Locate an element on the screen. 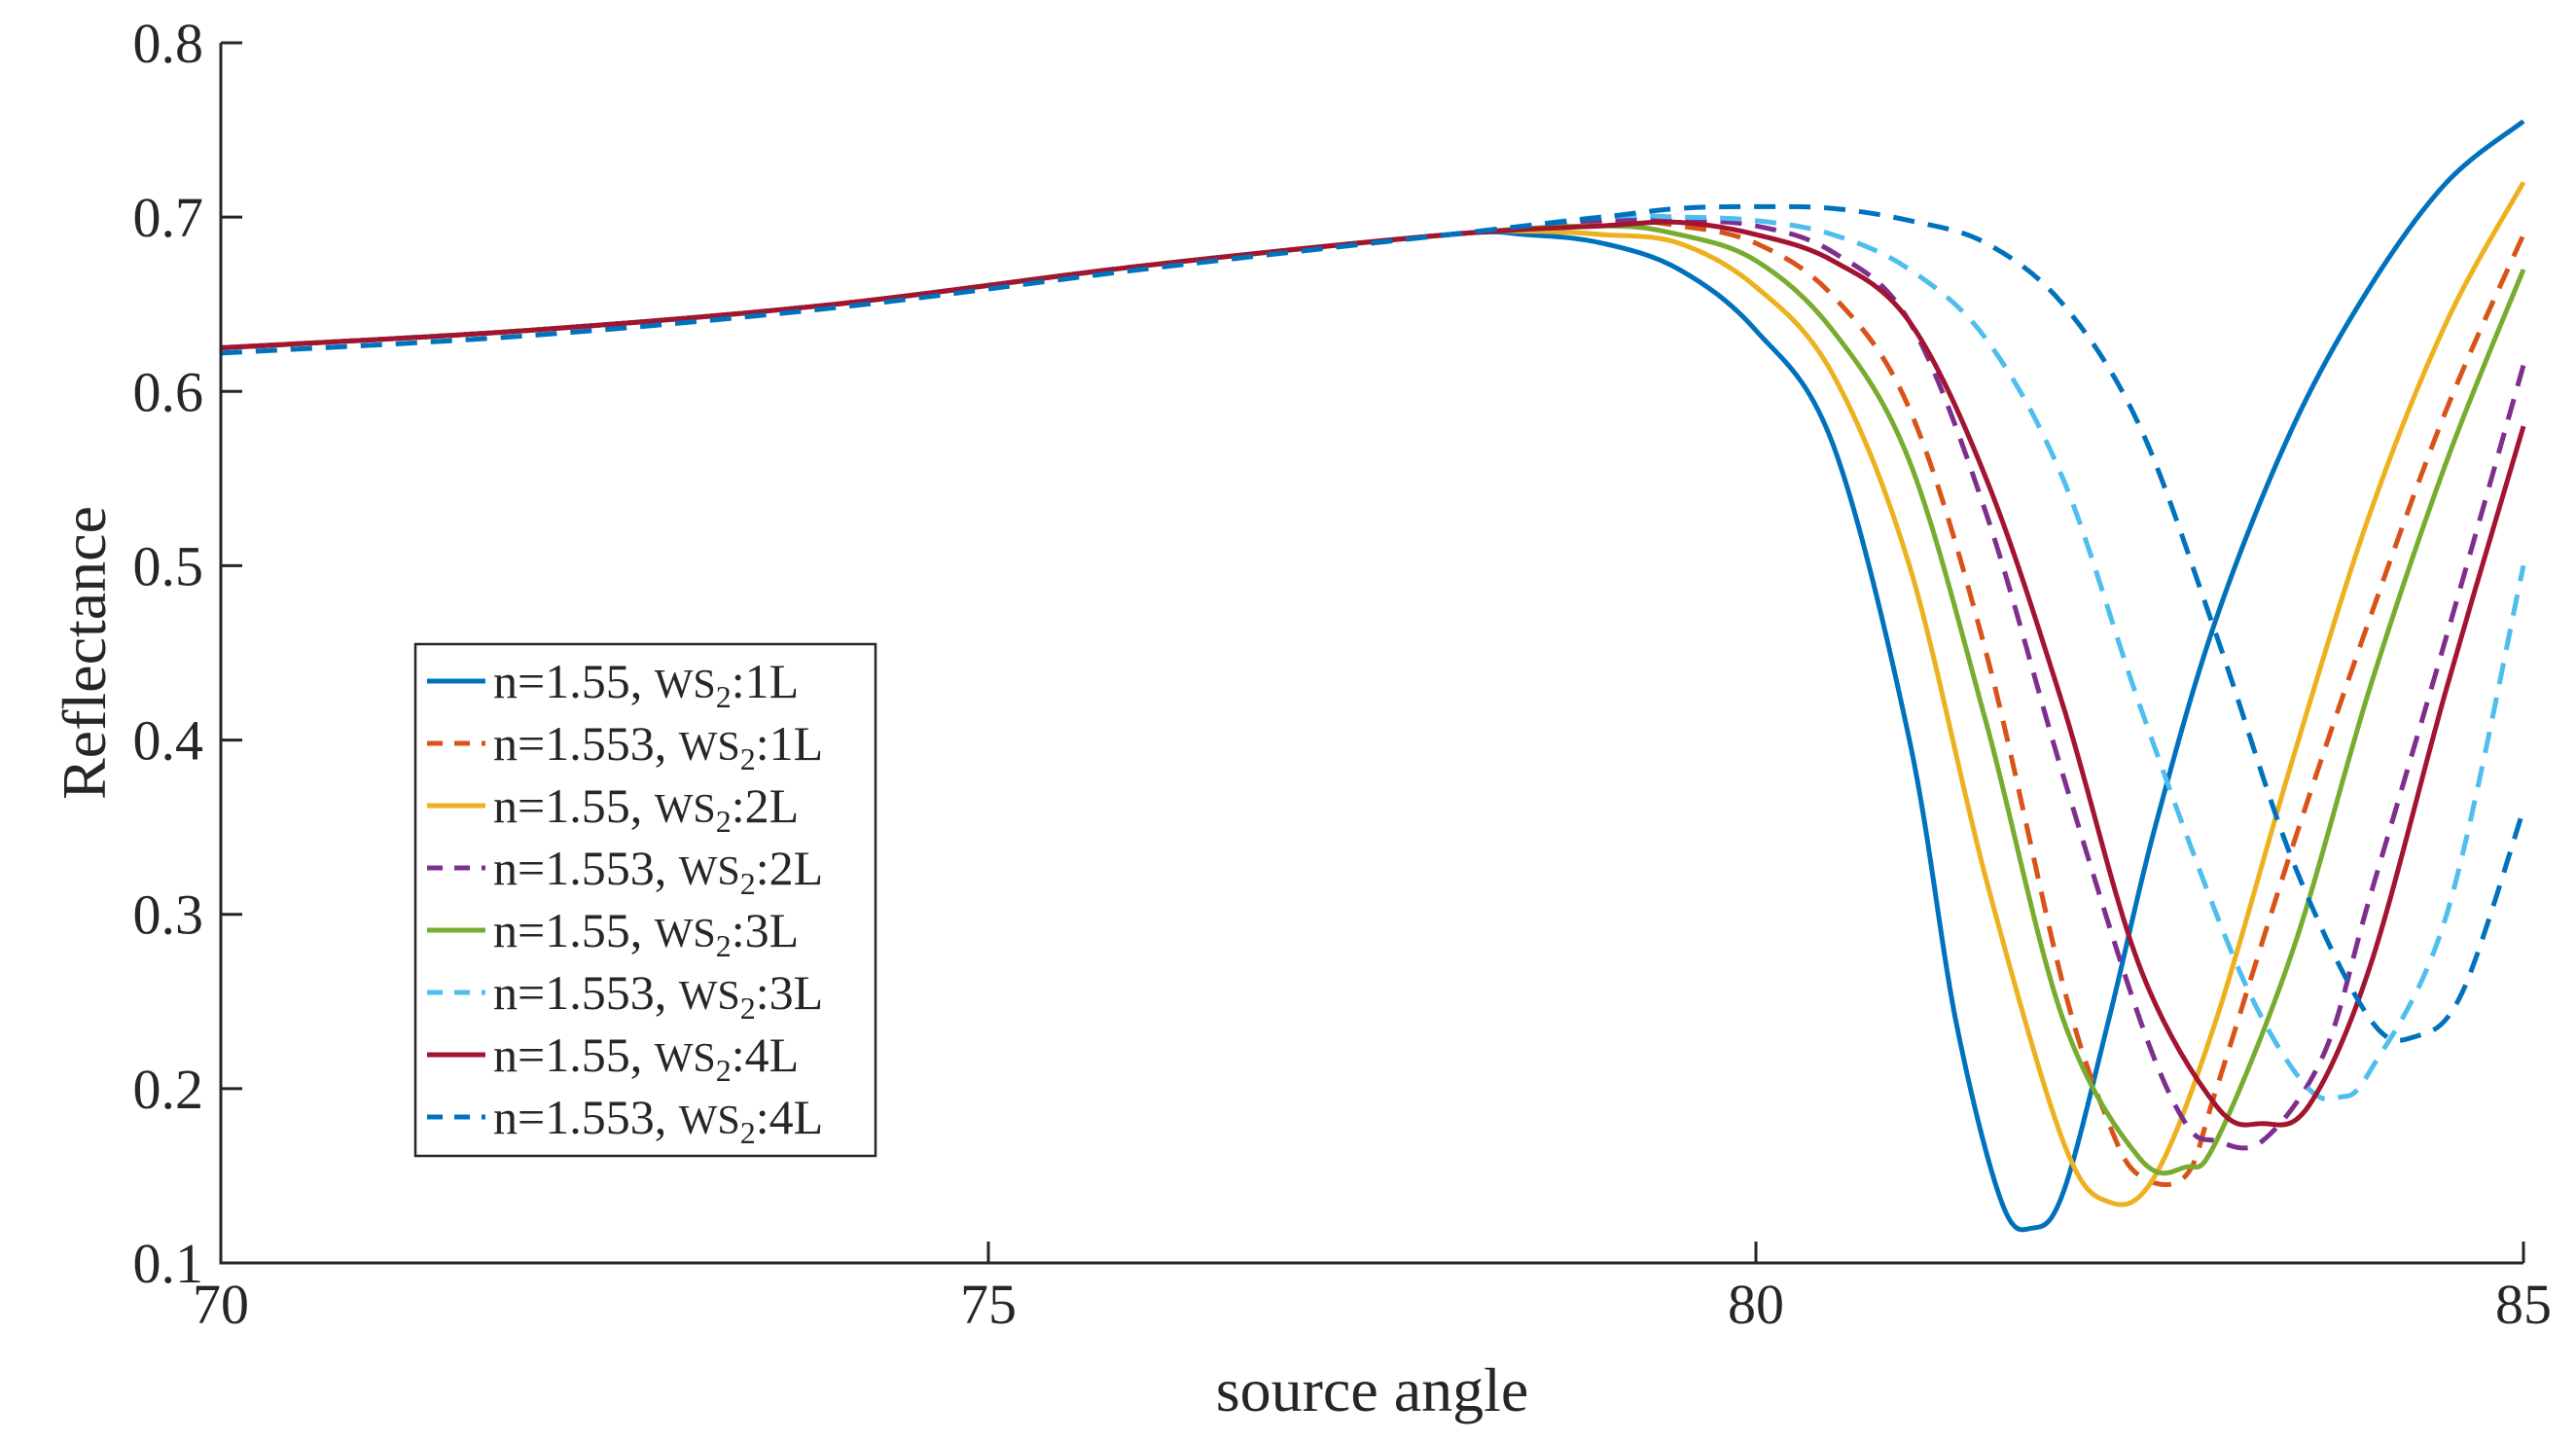 This screenshot has width=2576, height=1441. x-axis-label: source angle is located at coordinates (1372, 1389).